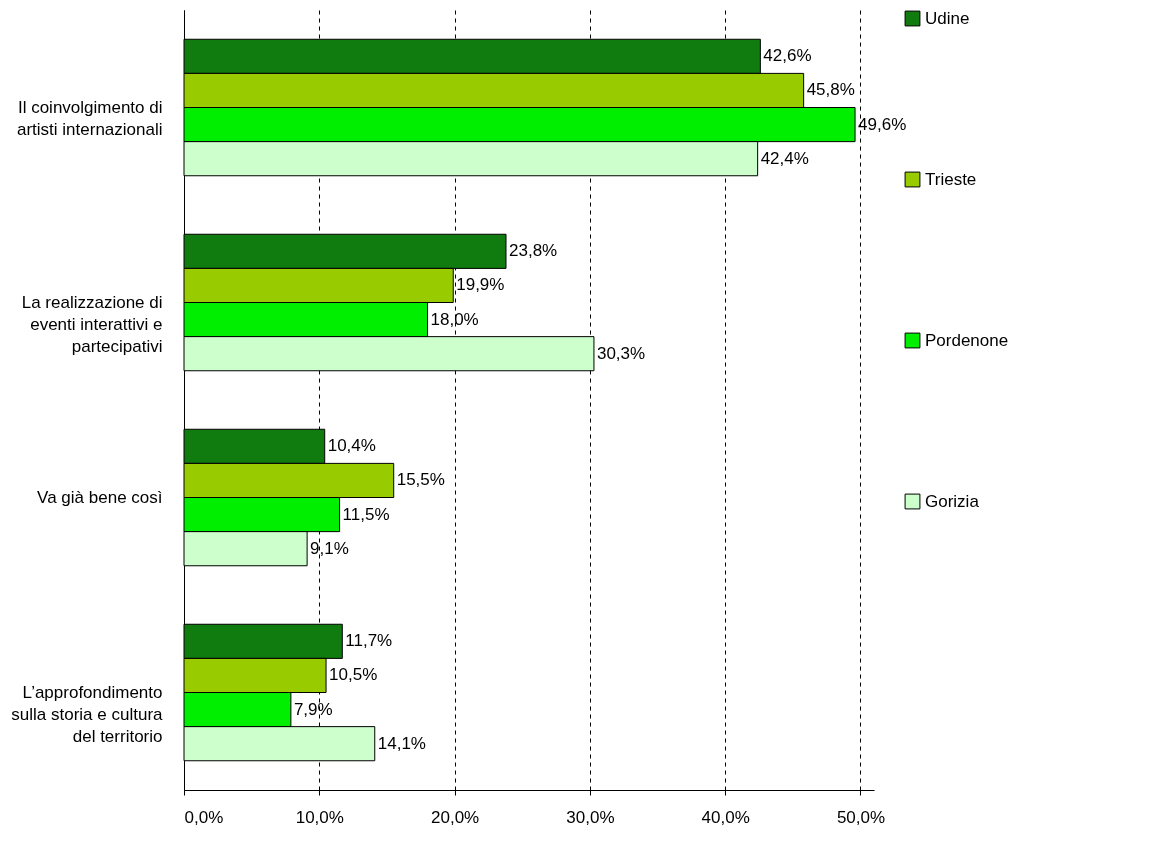 This screenshot has height=856, width=1151. I want to click on data-label: 42,6%, so click(787, 56).